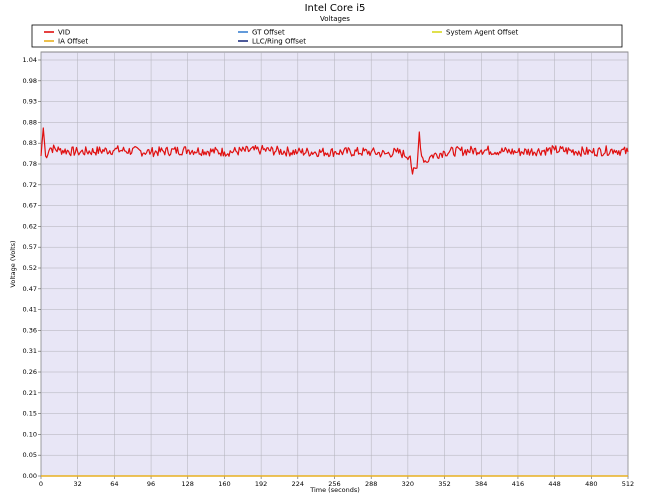 The image size is (670, 502). I want to click on y-tick-label: 0.00, so click(30, 476).